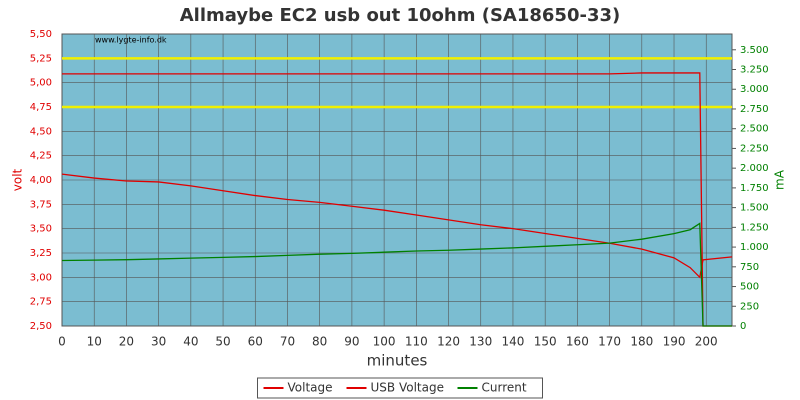  What do you see at coordinates (416, 342) in the screenshot?
I see `x-tick-label: 110` at bounding box center [416, 342].